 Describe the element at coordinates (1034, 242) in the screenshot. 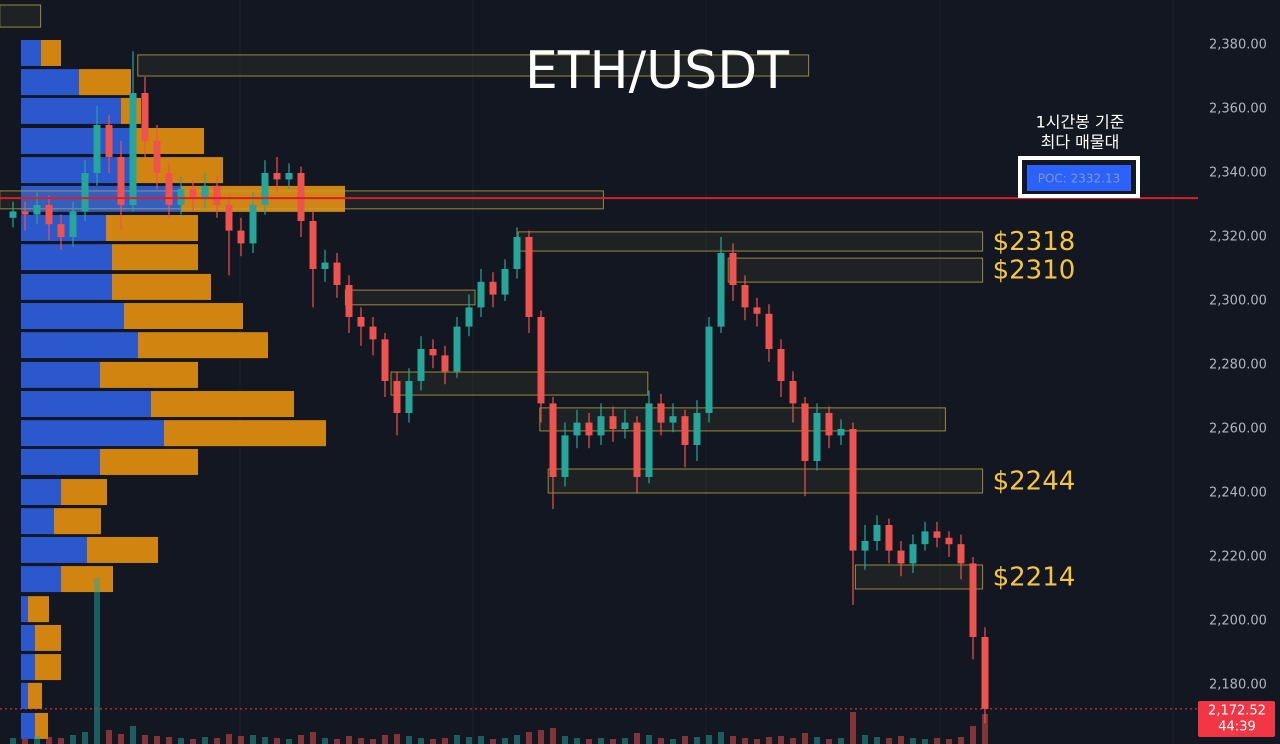

I see `zone-label: $2318` at that location.